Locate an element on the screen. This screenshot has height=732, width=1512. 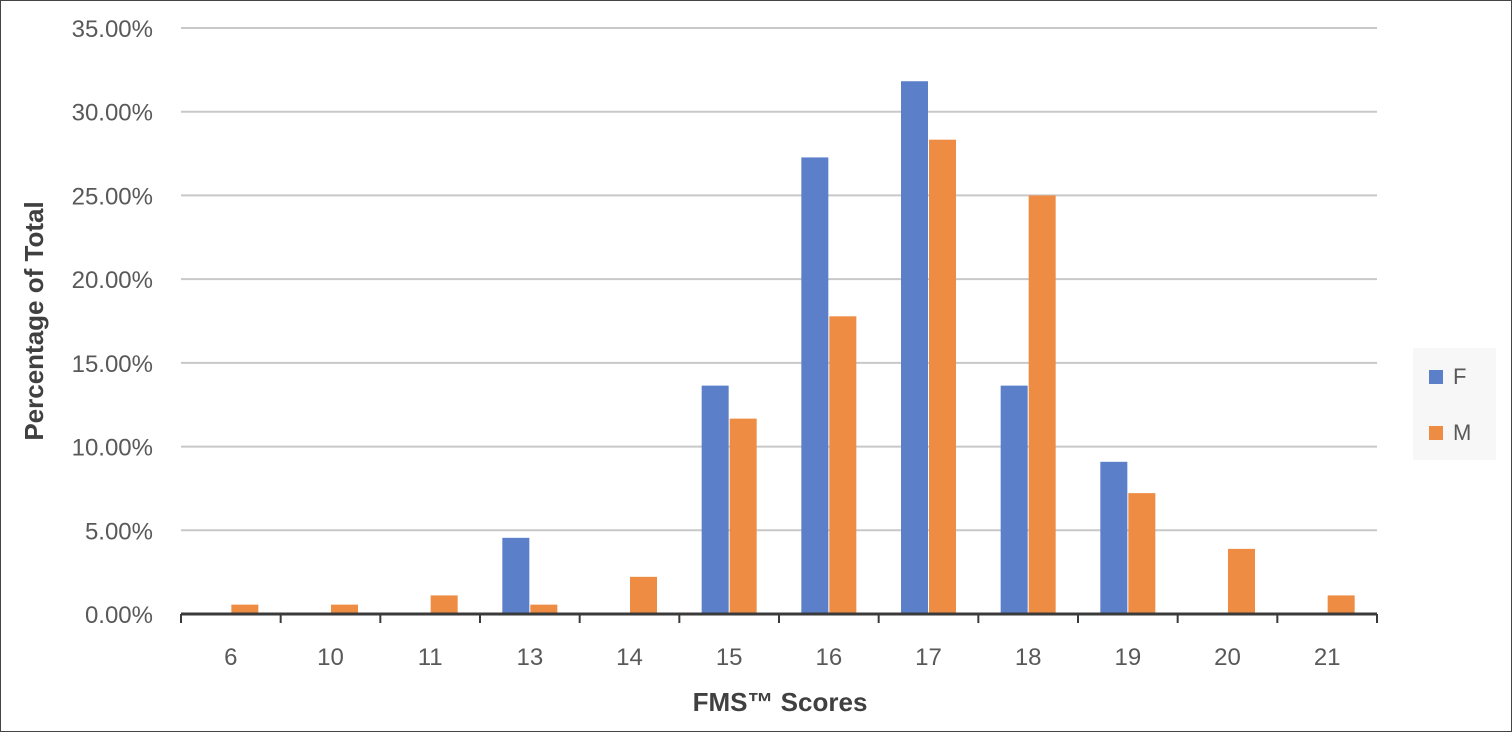
legend-item-m: M is located at coordinates (1450, 433).